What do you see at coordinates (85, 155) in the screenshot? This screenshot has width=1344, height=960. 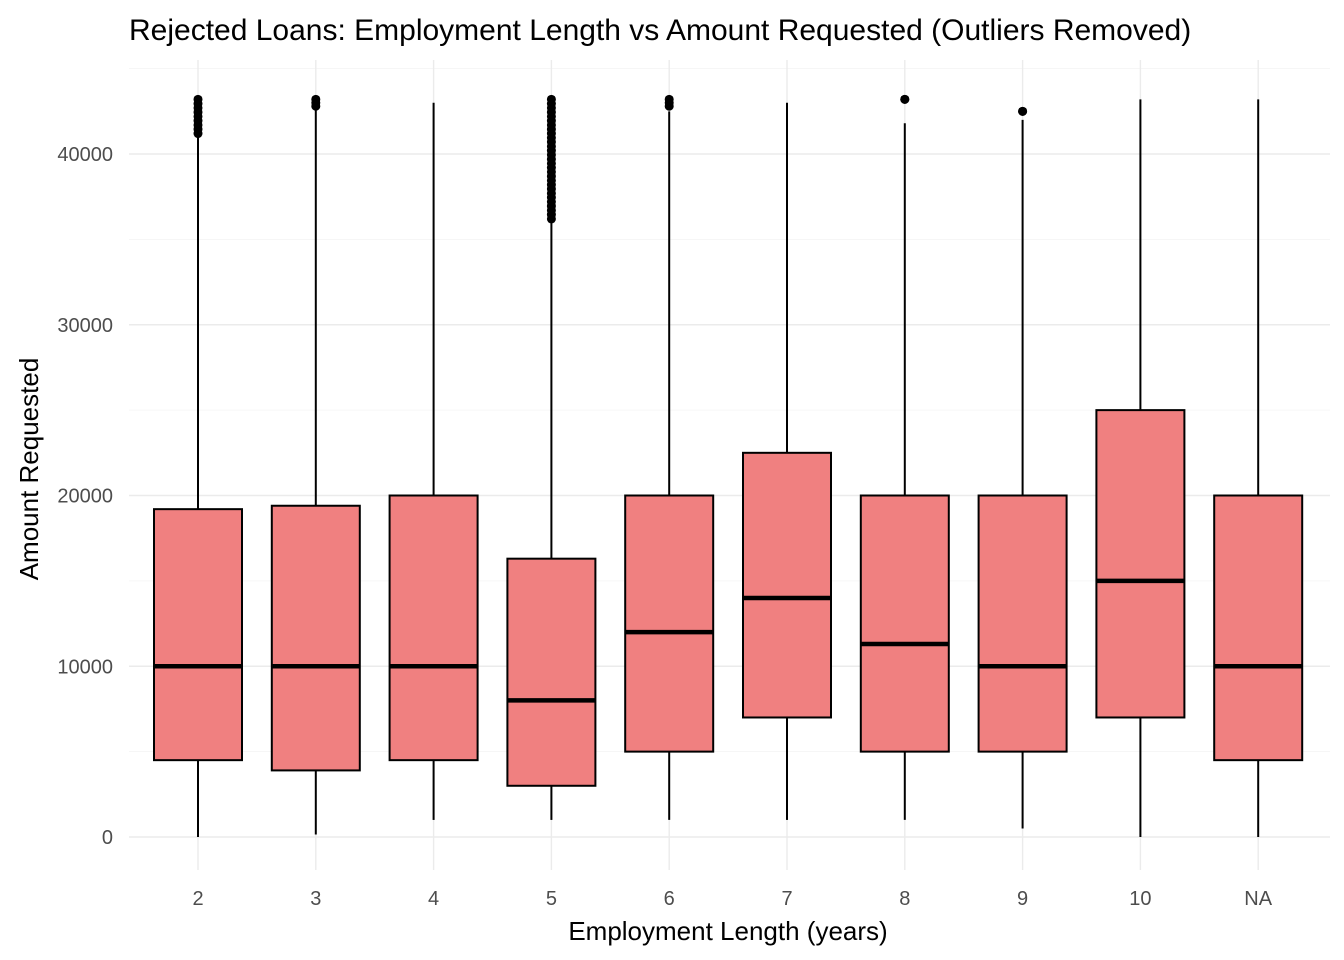 I see `y-tick-label: 40000` at bounding box center [85, 155].